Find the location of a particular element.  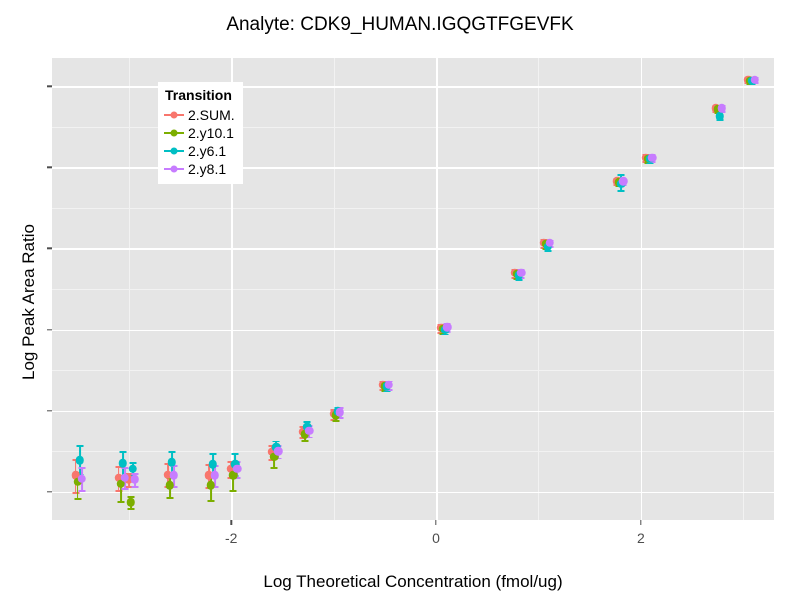

legend-item-2-y10-1: 2.y10.1 is located at coordinates (199, 133).